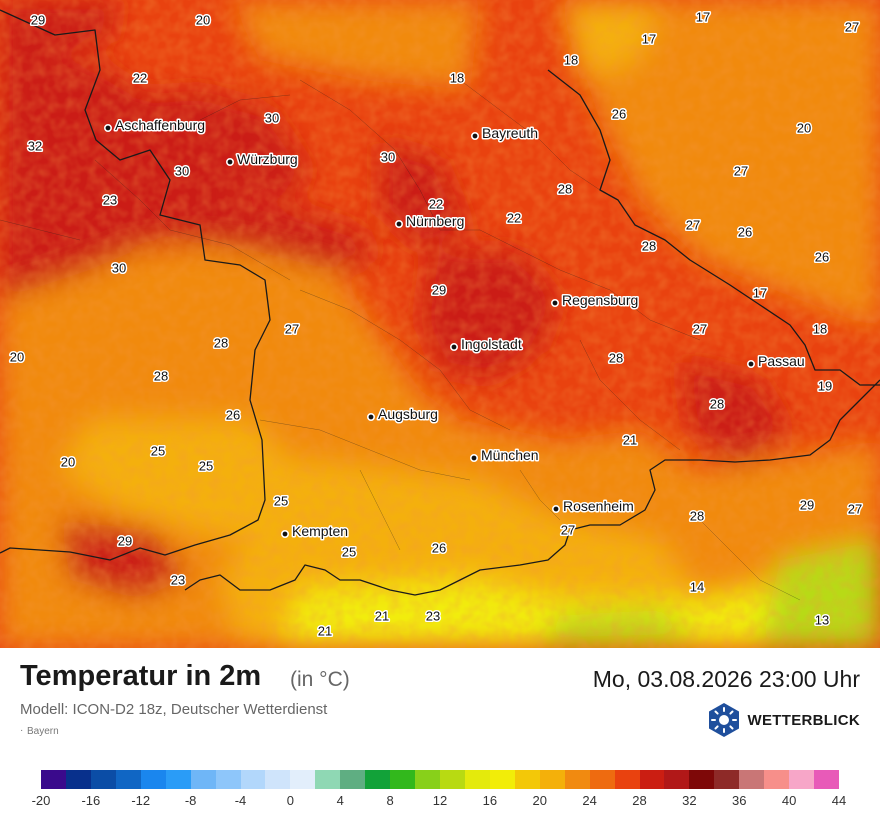 The width and height of the screenshot is (880, 830). What do you see at coordinates (315, 531) in the screenshot?
I see `city-marker: Kempten` at bounding box center [315, 531].